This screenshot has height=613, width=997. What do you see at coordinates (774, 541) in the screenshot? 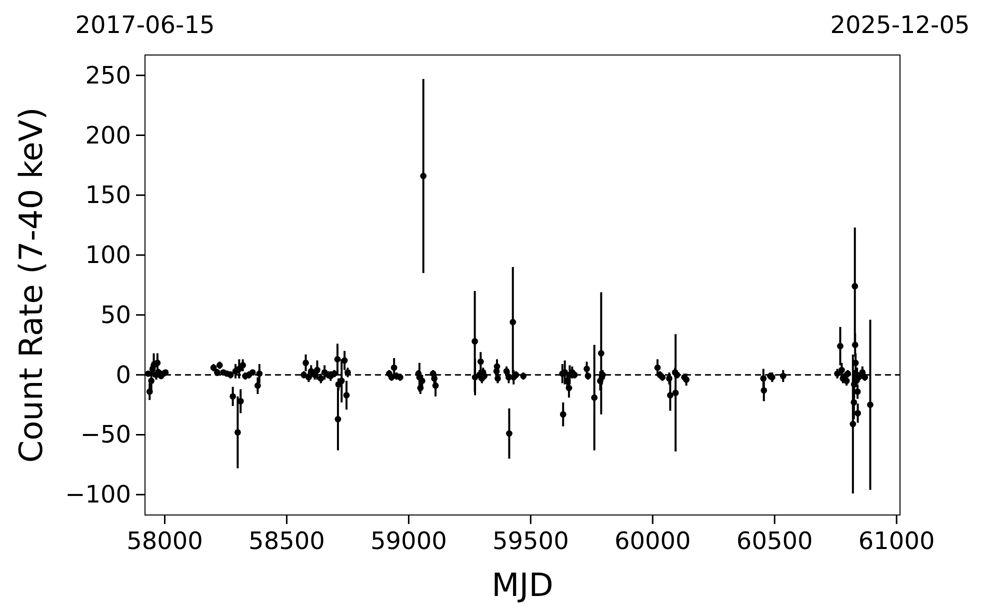
I see `x-tick-label: 60500` at bounding box center [774, 541].